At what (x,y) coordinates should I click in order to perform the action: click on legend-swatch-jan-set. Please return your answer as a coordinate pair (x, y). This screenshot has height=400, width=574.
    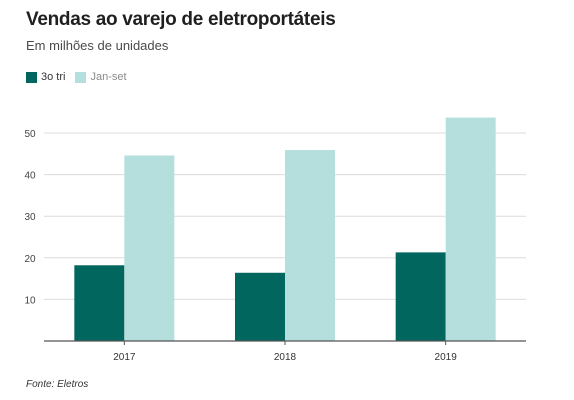
    Looking at the image, I should click on (81, 77).